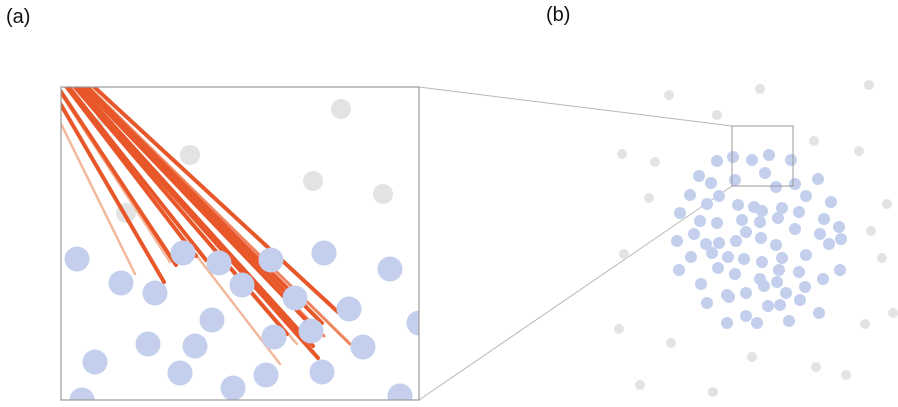 This screenshot has height=407, width=898. I want to click on overview-zoom-box, so click(762, 156).